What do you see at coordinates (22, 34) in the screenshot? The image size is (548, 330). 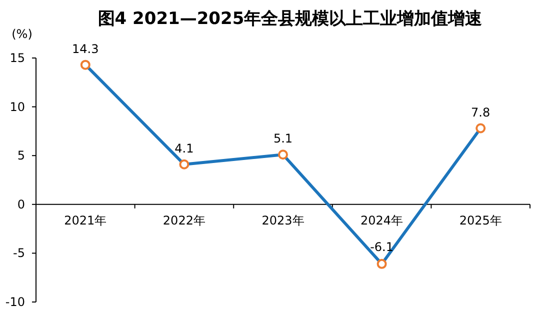 I see `y-axis-title: (%)` at bounding box center [22, 34].